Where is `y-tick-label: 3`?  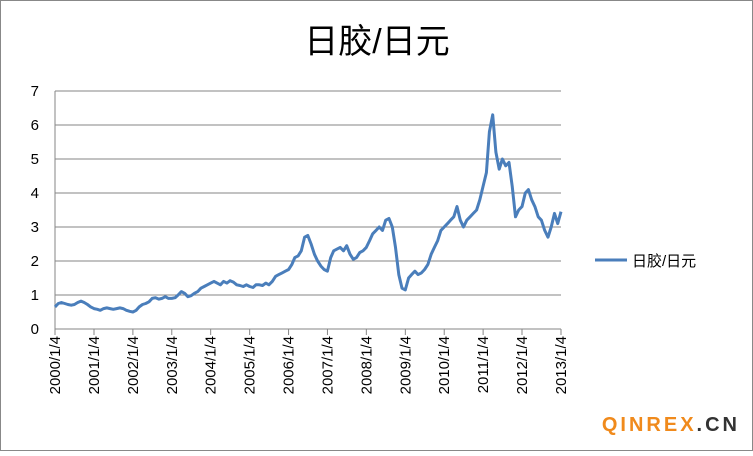 y-tick-label: 3 is located at coordinates (35, 227).